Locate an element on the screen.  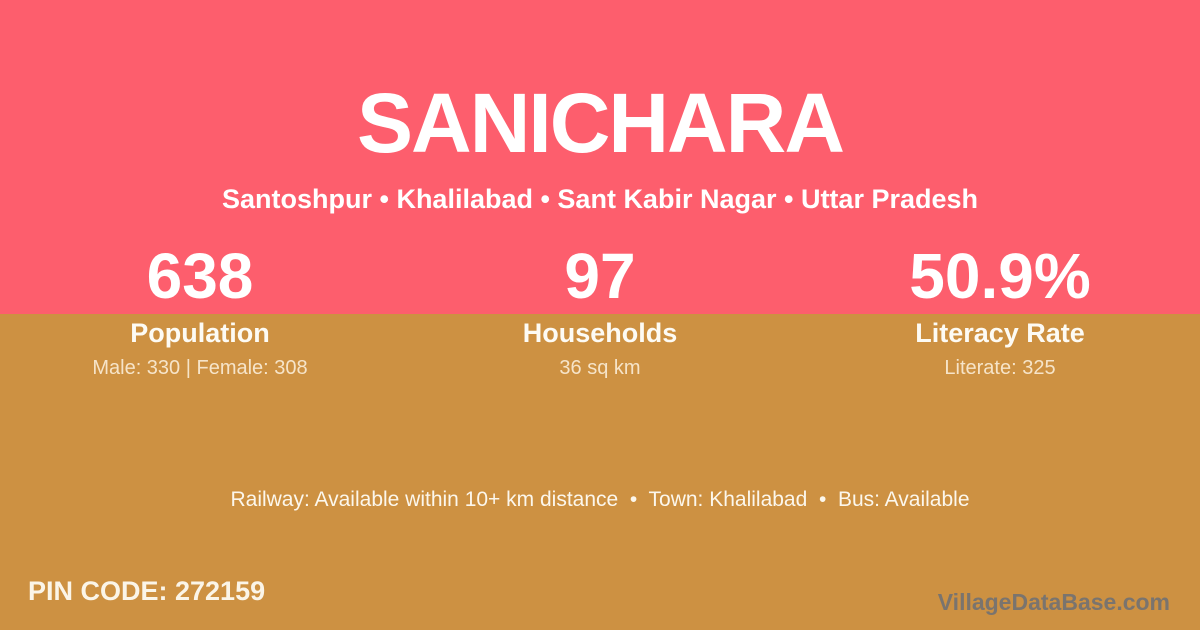
literacy-value: 50.9% is located at coordinates (1000, 276).